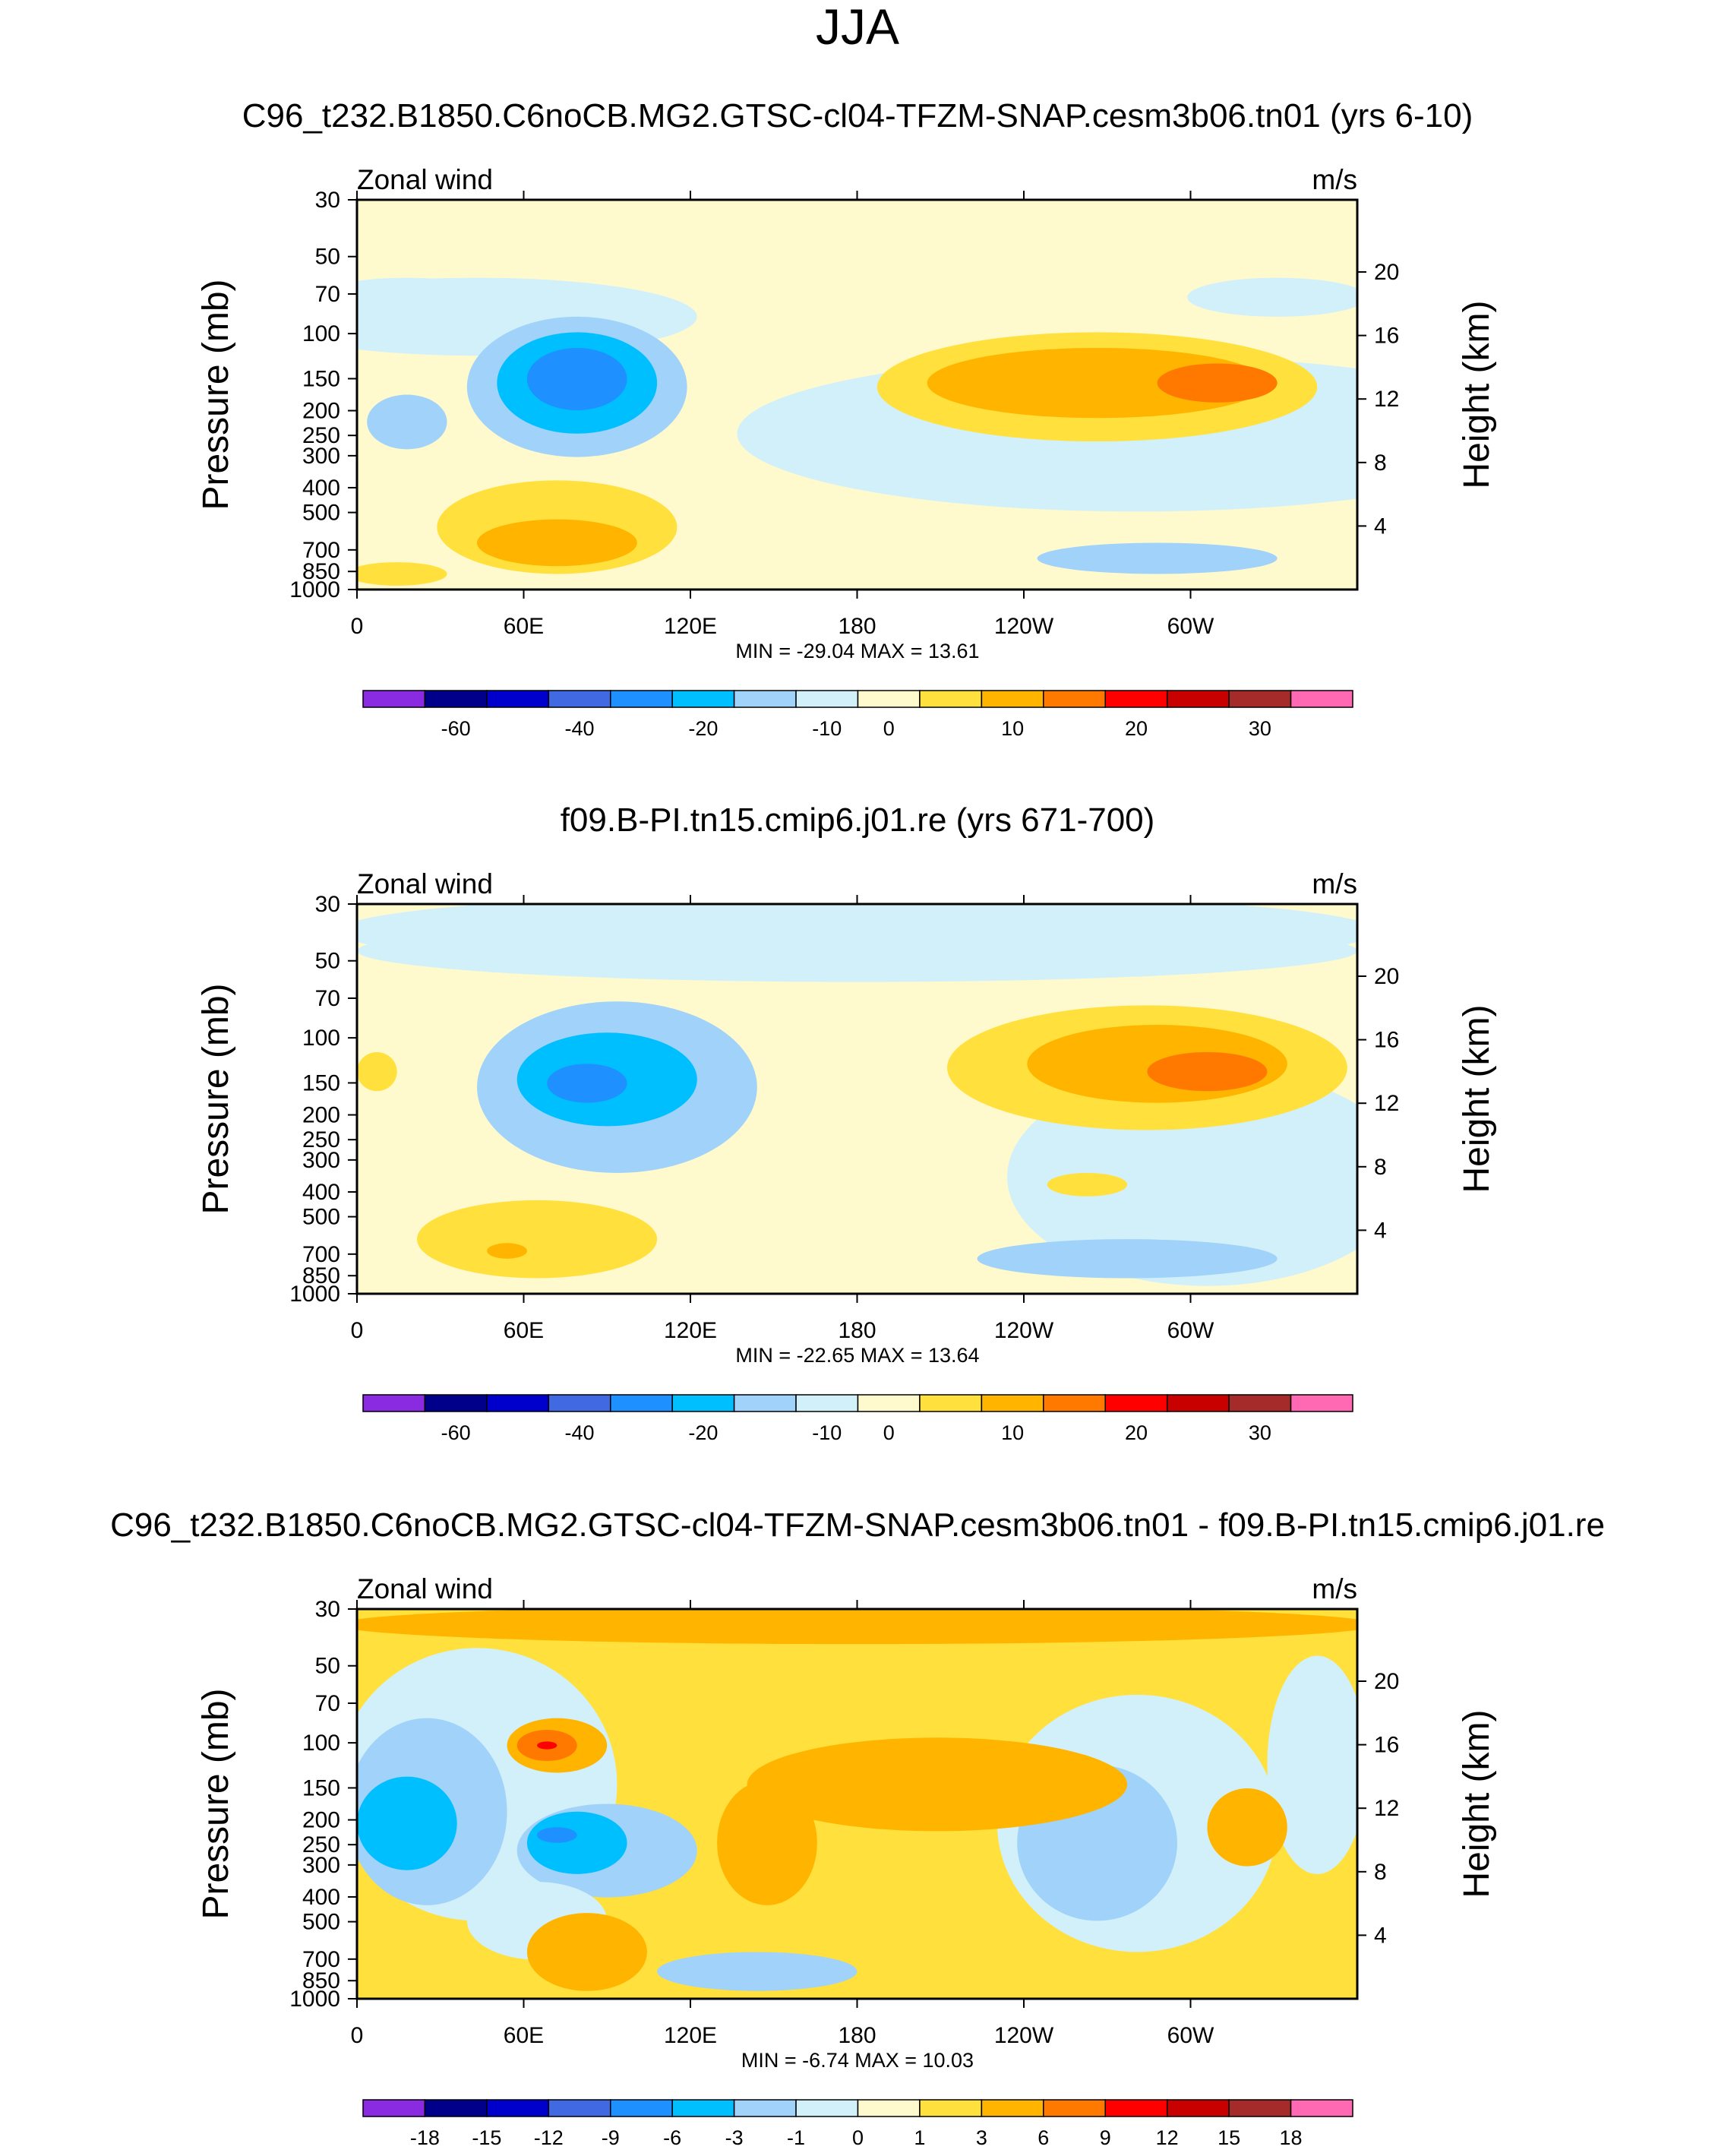  I want to click on y-tick-label: 200, so click(321, 1115).